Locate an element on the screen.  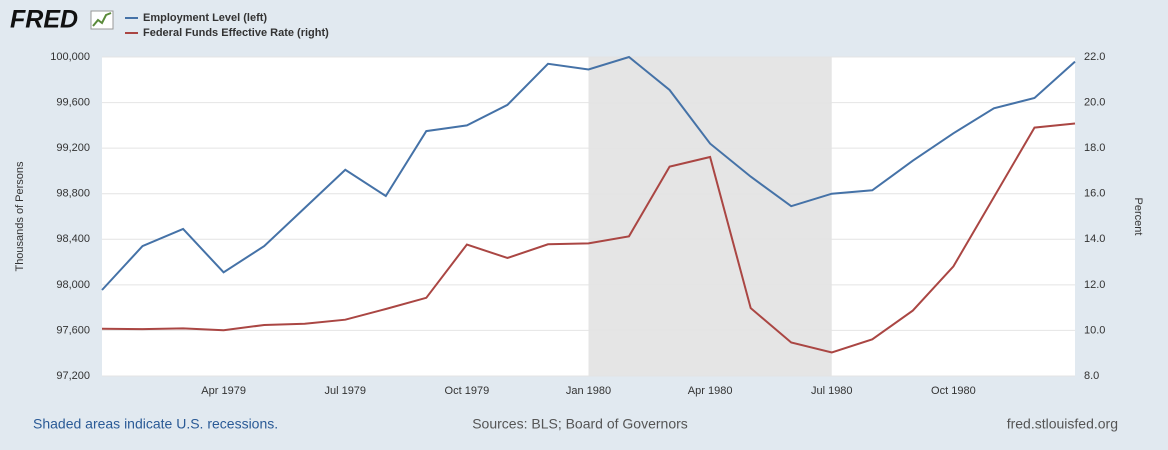
site: fred.stlouisfed.org is located at coordinates (1062, 424).